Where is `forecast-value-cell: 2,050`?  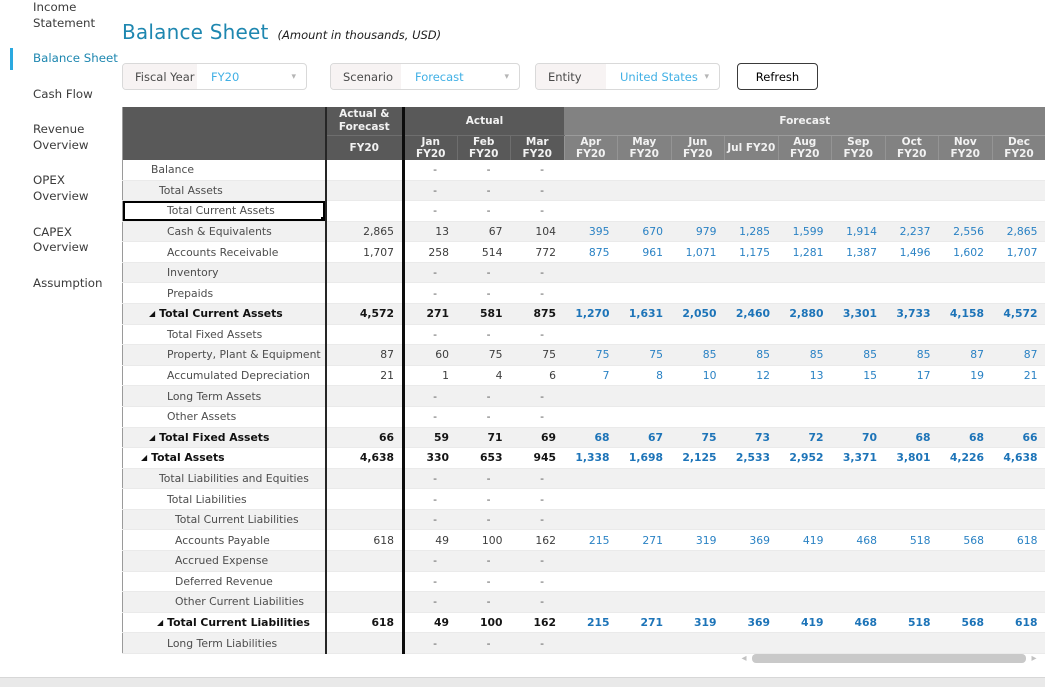 forecast-value-cell: 2,050 is located at coordinates (698, 314).